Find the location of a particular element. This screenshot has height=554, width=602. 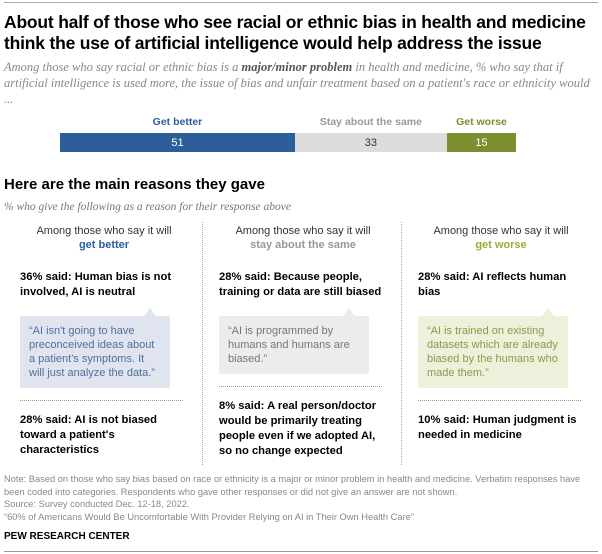

bar-segment-get-better: 51 is located at coordinates (177, 142).